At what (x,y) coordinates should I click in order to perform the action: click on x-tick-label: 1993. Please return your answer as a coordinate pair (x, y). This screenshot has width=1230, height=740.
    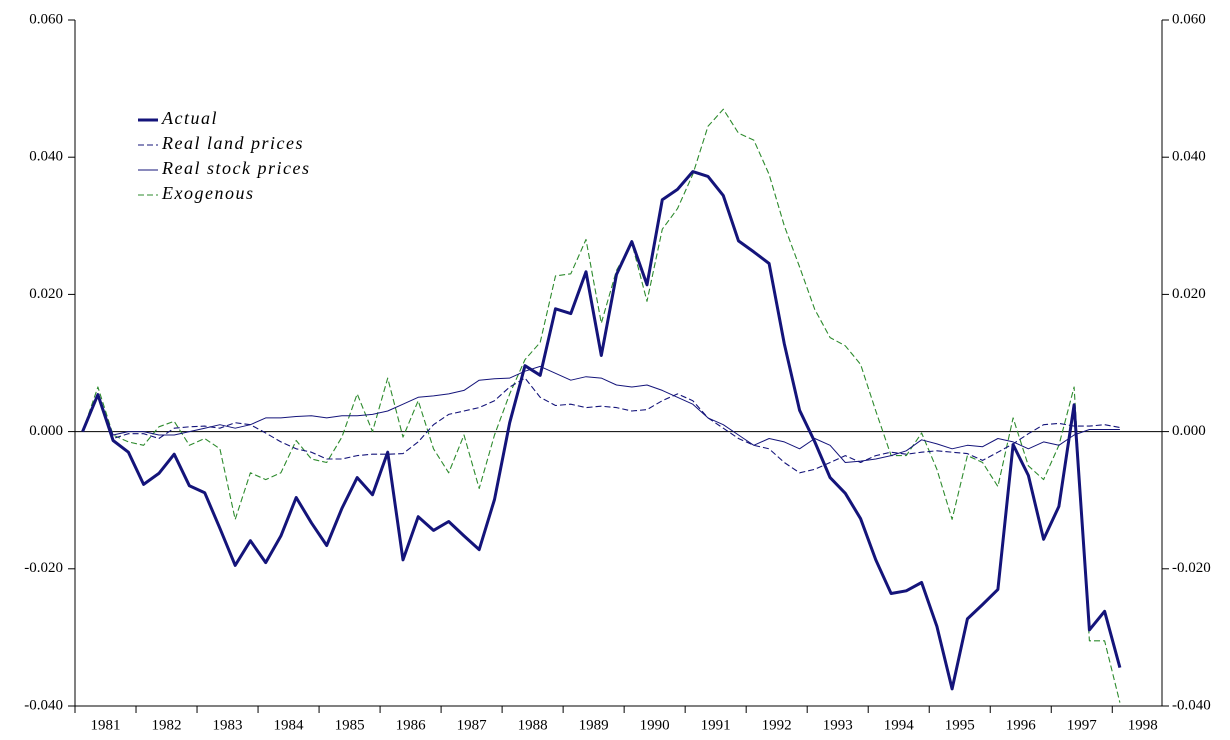
    Looking at the image, I should click on (838, 725).